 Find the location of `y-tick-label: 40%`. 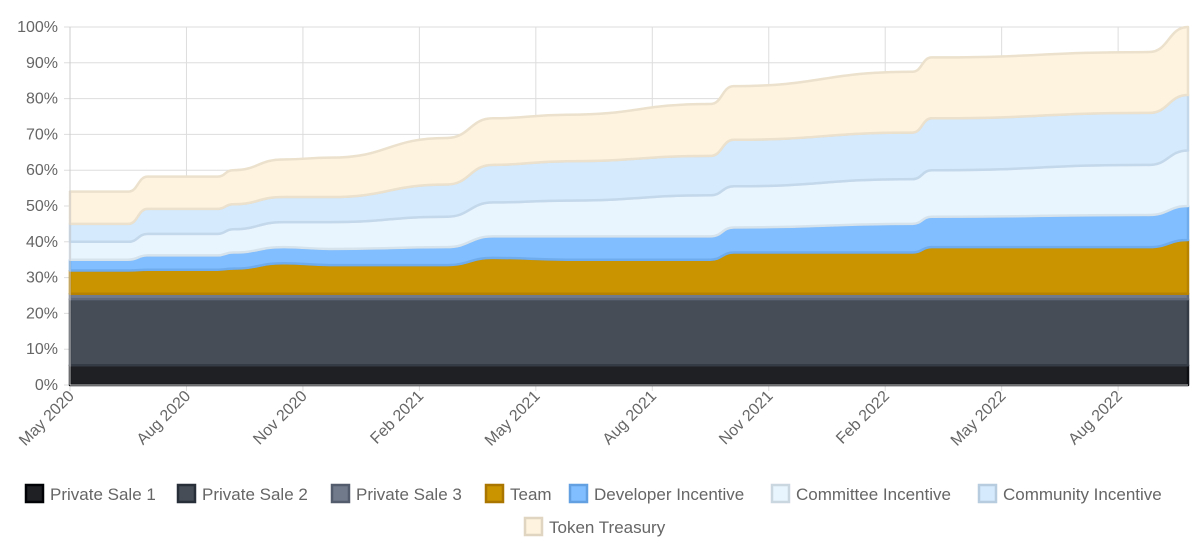

y-tick-label: 40% is located at coordinates (42, 242).